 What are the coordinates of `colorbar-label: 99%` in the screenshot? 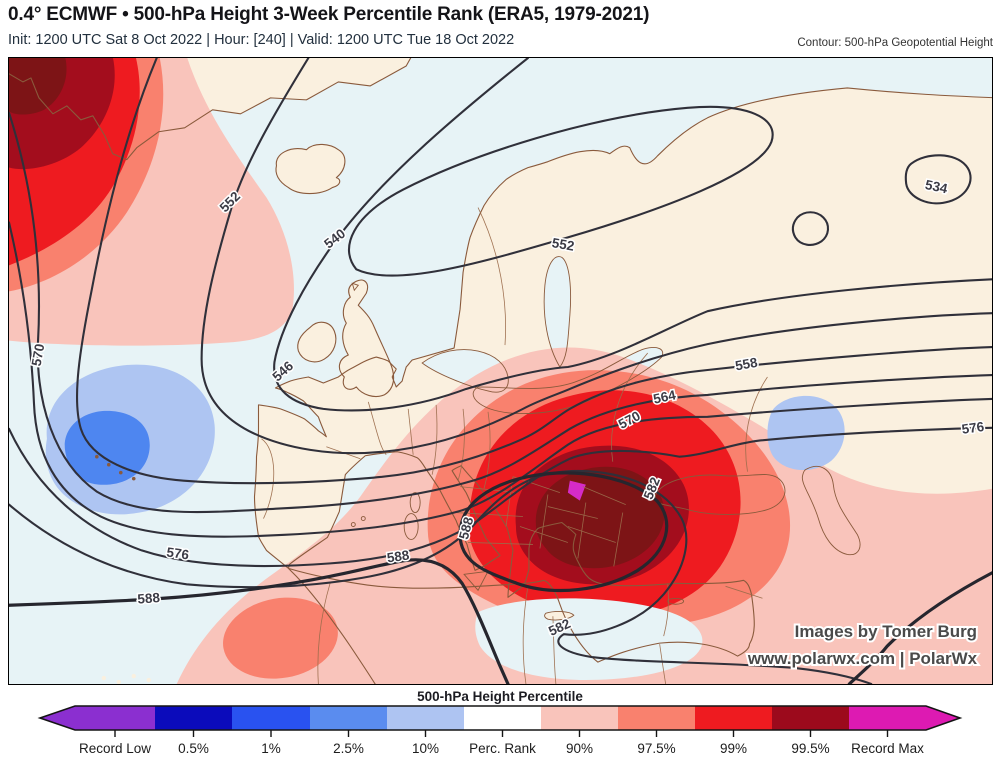 It's located at (733, 748).